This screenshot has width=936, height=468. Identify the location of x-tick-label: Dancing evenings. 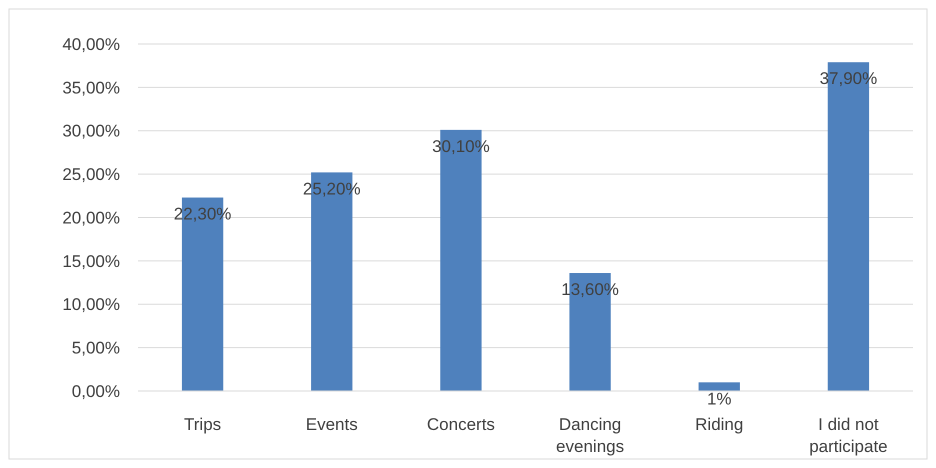
(590, 435).